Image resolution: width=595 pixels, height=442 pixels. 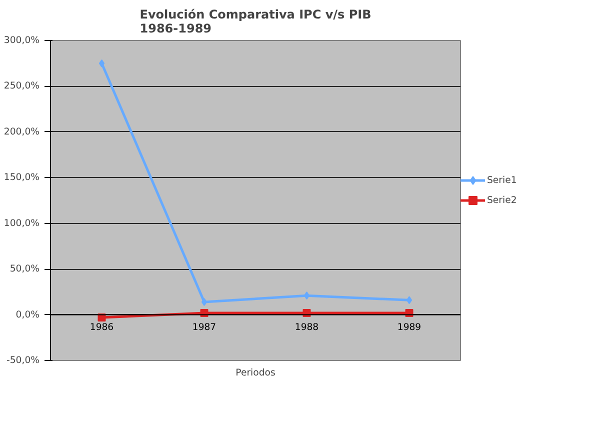 I want to click on x-tick-label: 1989, so click(x=409, y=327).